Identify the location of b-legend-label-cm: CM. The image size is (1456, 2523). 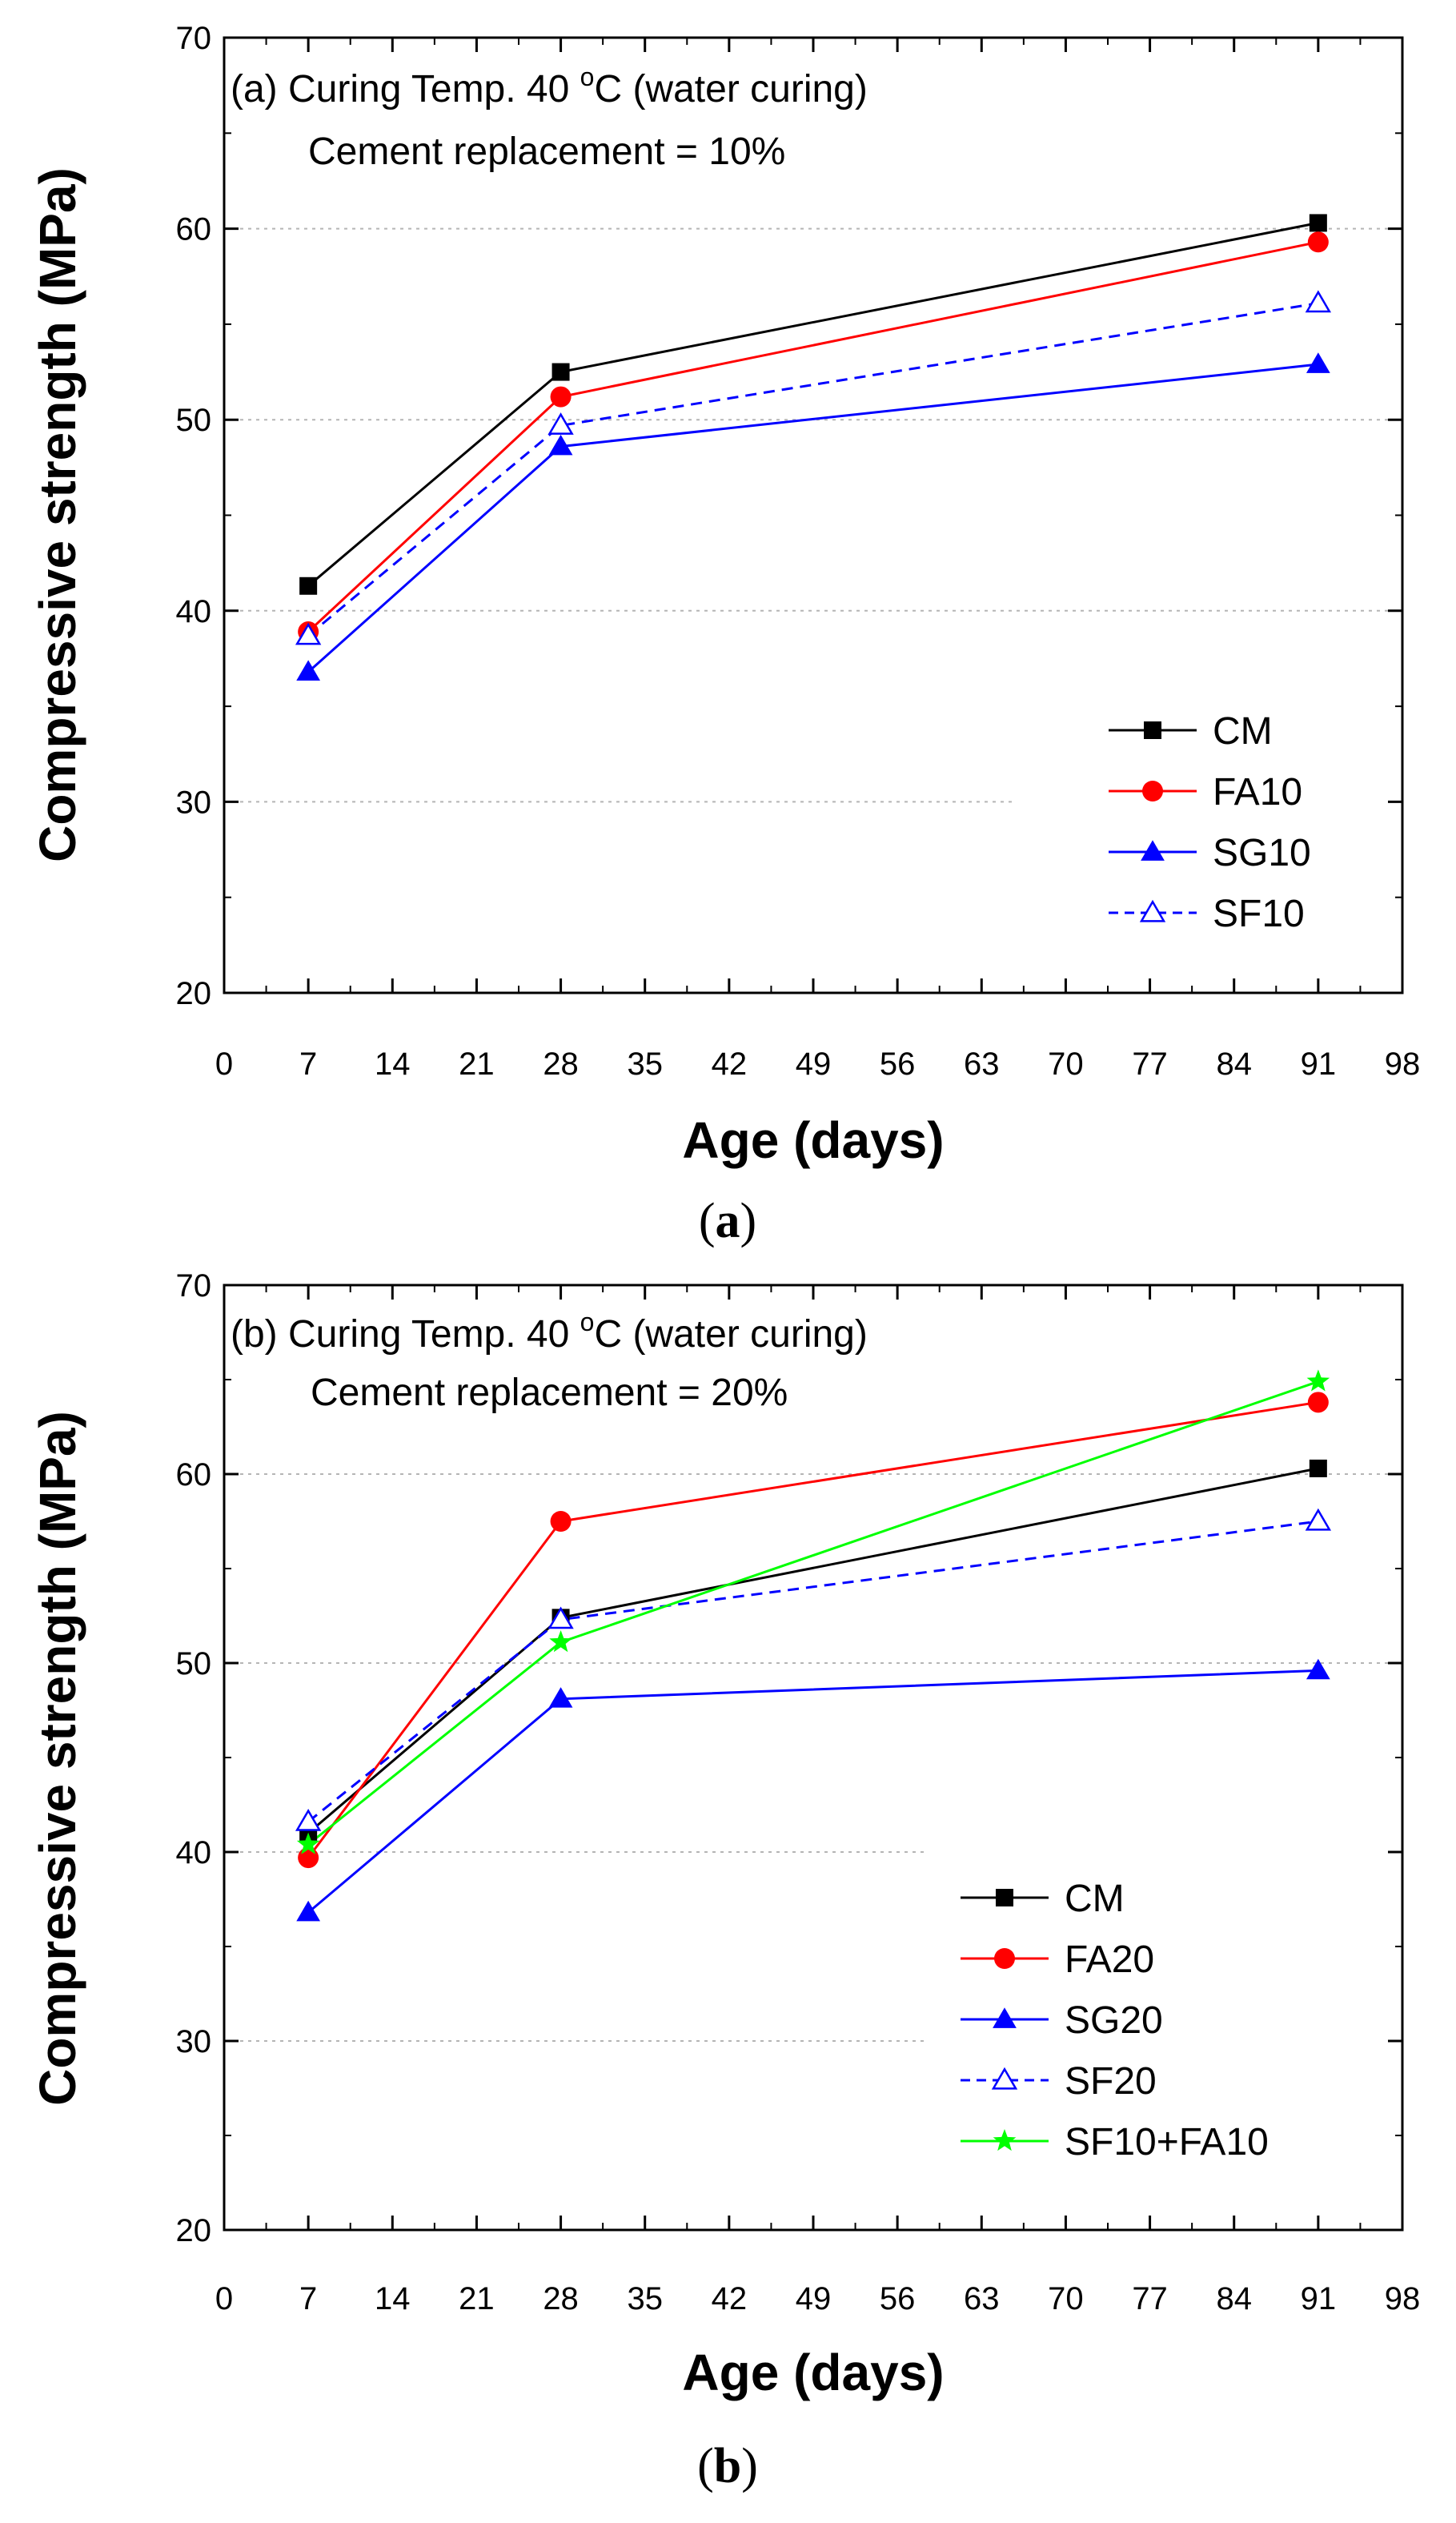
(1095, 1899).